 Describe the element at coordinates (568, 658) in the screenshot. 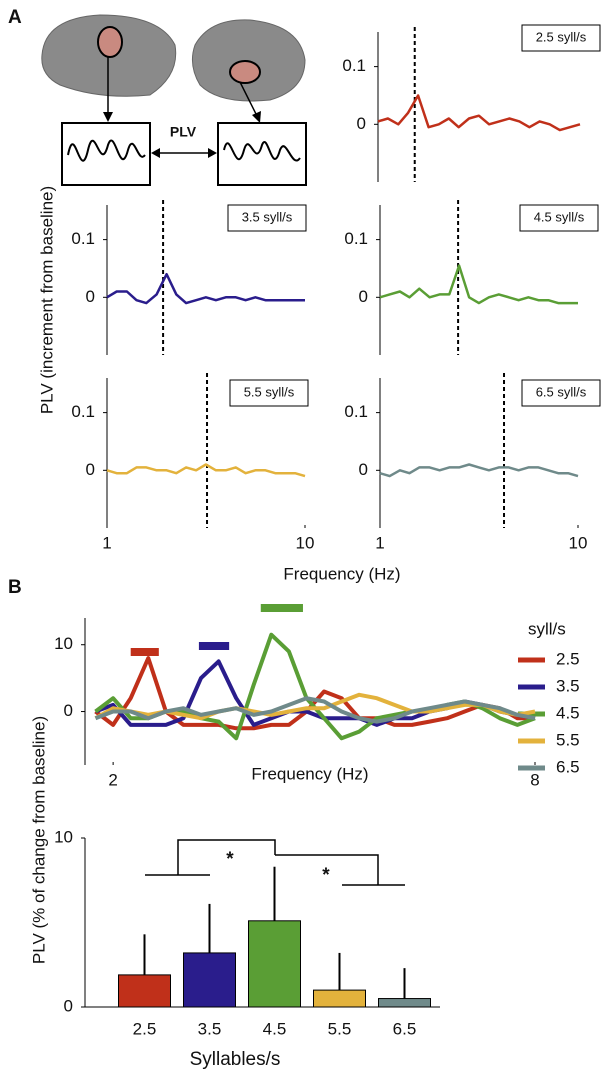

I see `legend-label: 2.5` at that location.